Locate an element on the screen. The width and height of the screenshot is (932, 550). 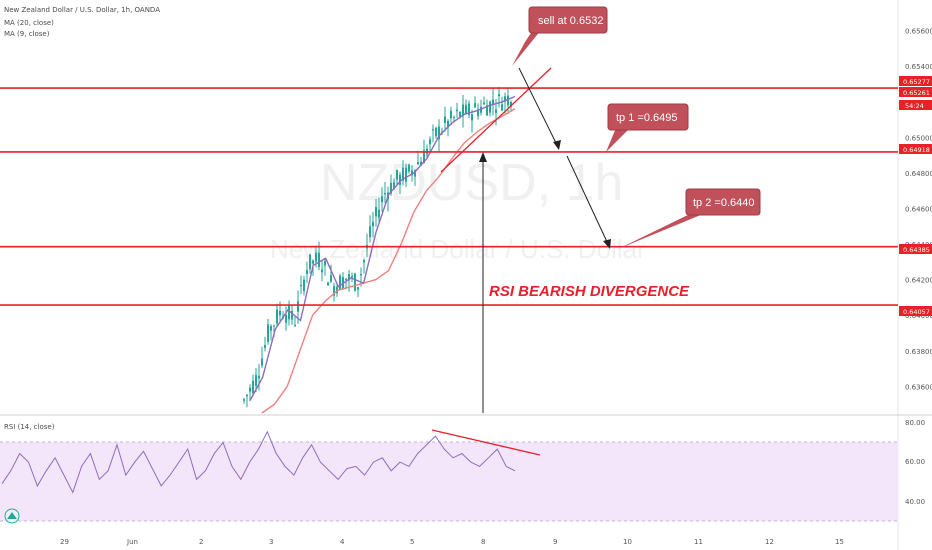
price-tick-label: 0.65400 is located at coordinates (918, 67).